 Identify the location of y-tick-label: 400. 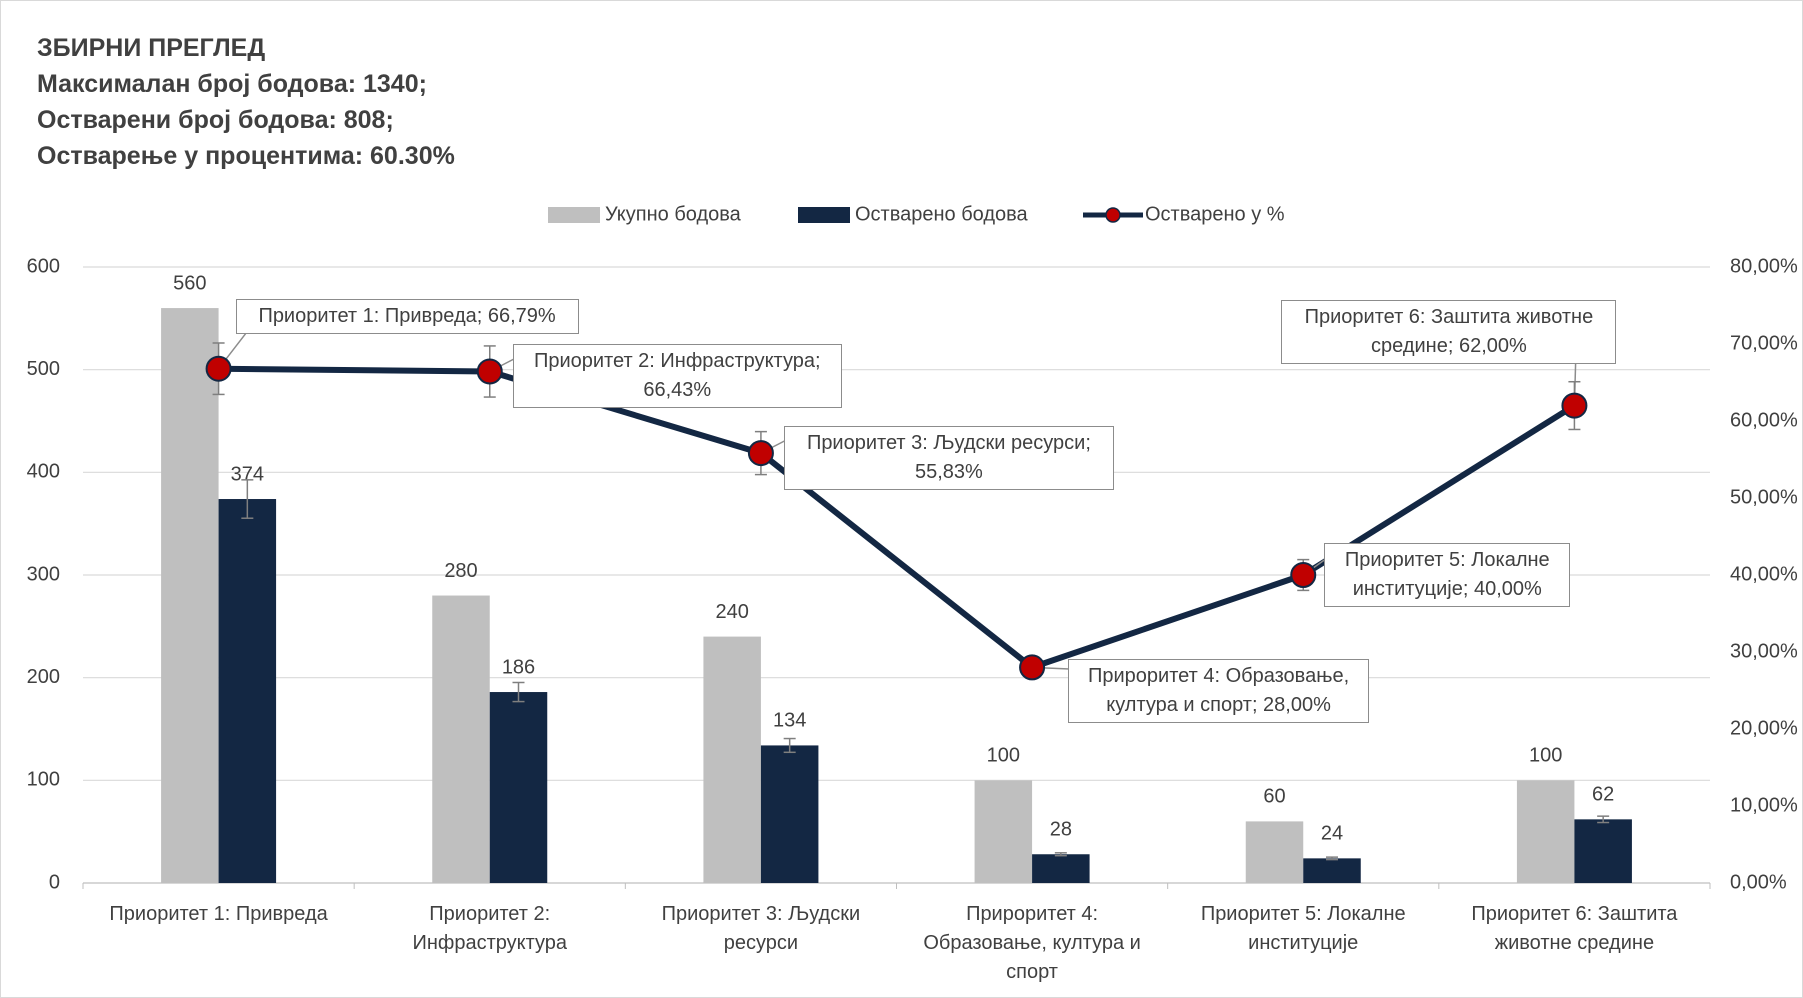
(43, 472).